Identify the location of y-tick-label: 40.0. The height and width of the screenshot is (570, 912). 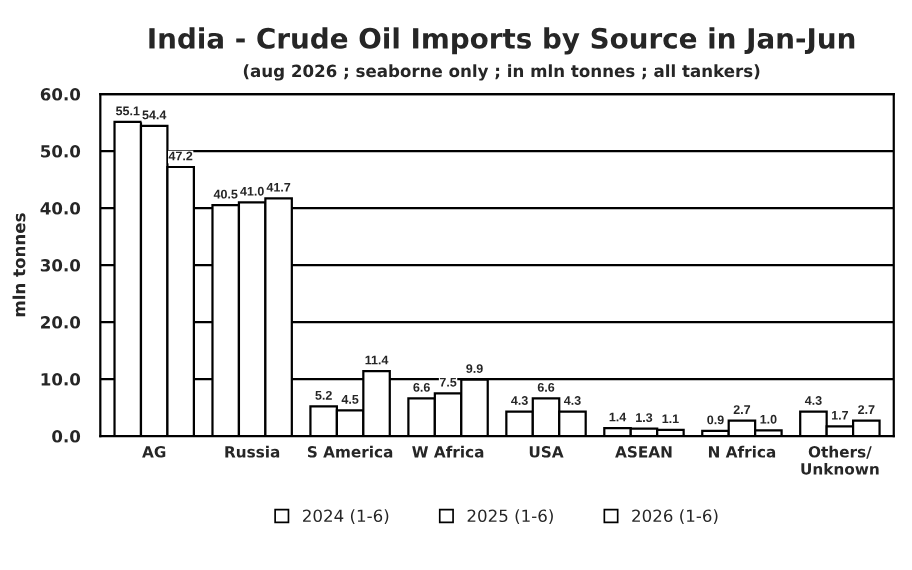
(60, 208).